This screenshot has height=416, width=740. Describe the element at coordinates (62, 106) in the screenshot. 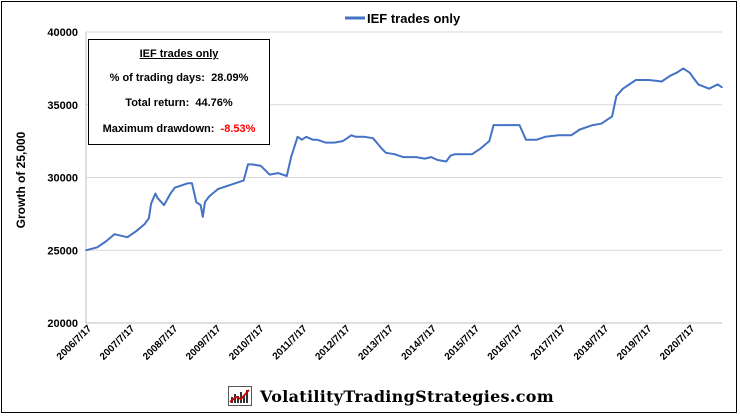

I see `y-tick-label: 35000` at that location.